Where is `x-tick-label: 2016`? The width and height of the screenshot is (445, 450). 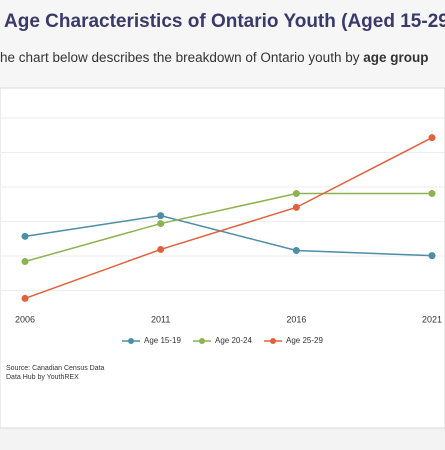
x-tick-label: 2016 is located at coordinates (296, 319).